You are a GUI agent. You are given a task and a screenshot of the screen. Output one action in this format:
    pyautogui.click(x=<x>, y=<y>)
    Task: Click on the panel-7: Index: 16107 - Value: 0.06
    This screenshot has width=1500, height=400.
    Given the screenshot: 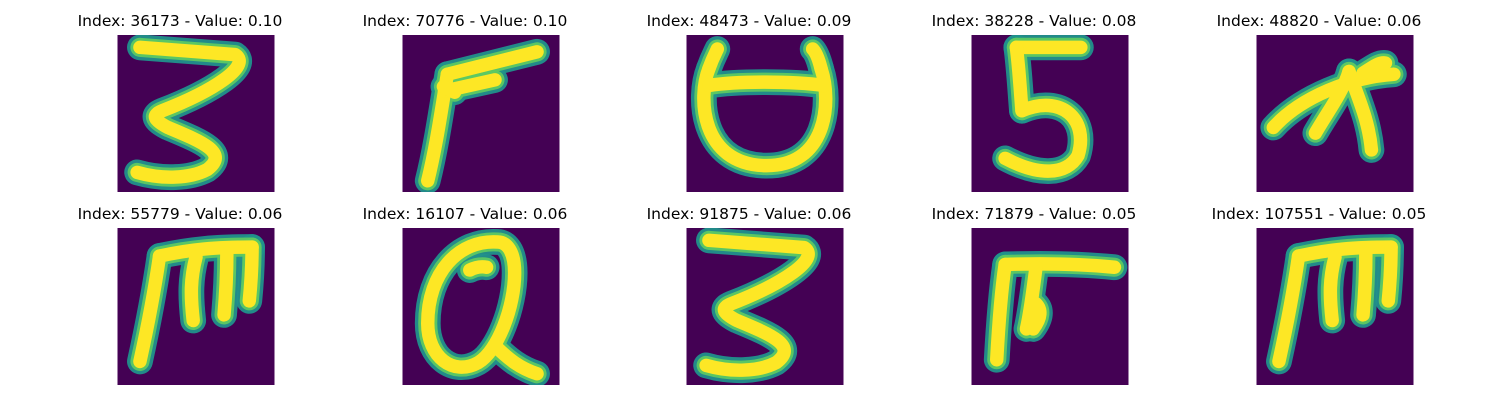 What is the action you would take?
    pyautogui.click(x=465, y=289)
    